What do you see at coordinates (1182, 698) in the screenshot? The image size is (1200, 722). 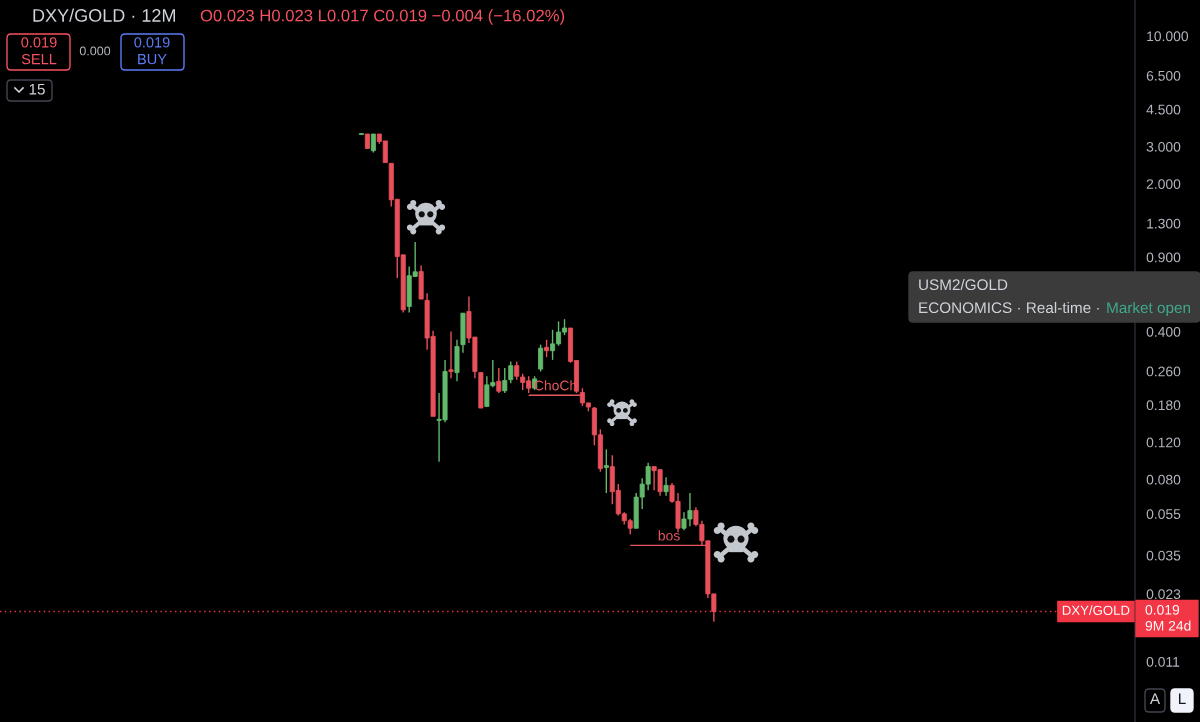 I see `text: L` at bounding box center [1182, 698].